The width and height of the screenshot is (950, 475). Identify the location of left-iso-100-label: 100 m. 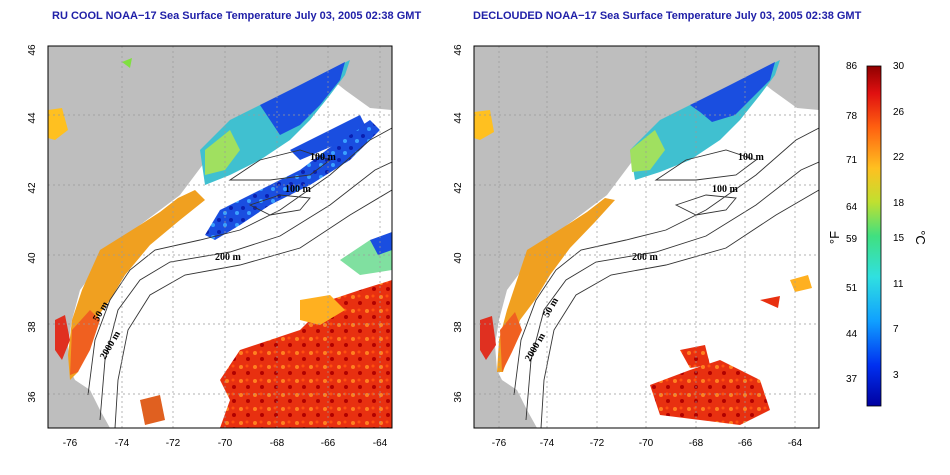
(323, 157).